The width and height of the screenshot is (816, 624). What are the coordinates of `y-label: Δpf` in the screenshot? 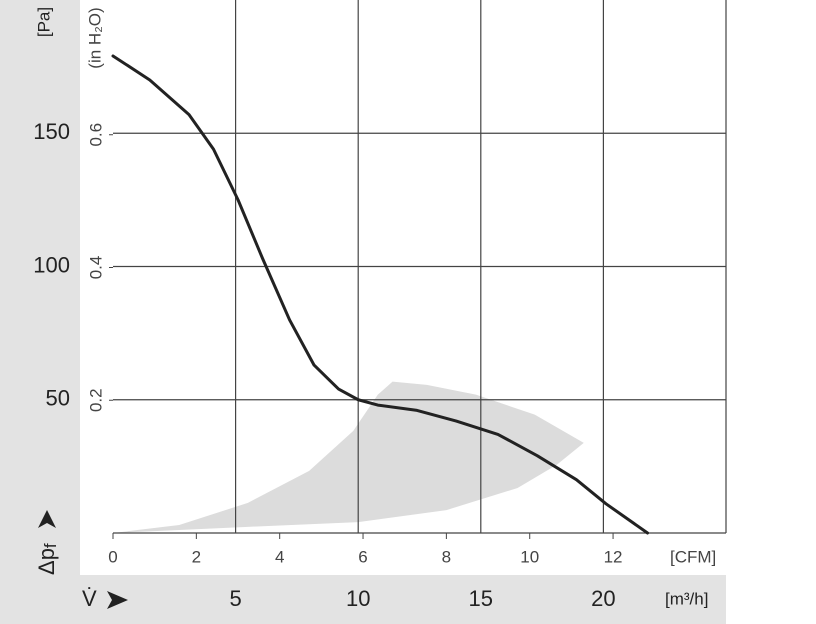 It's located at (47, 559).